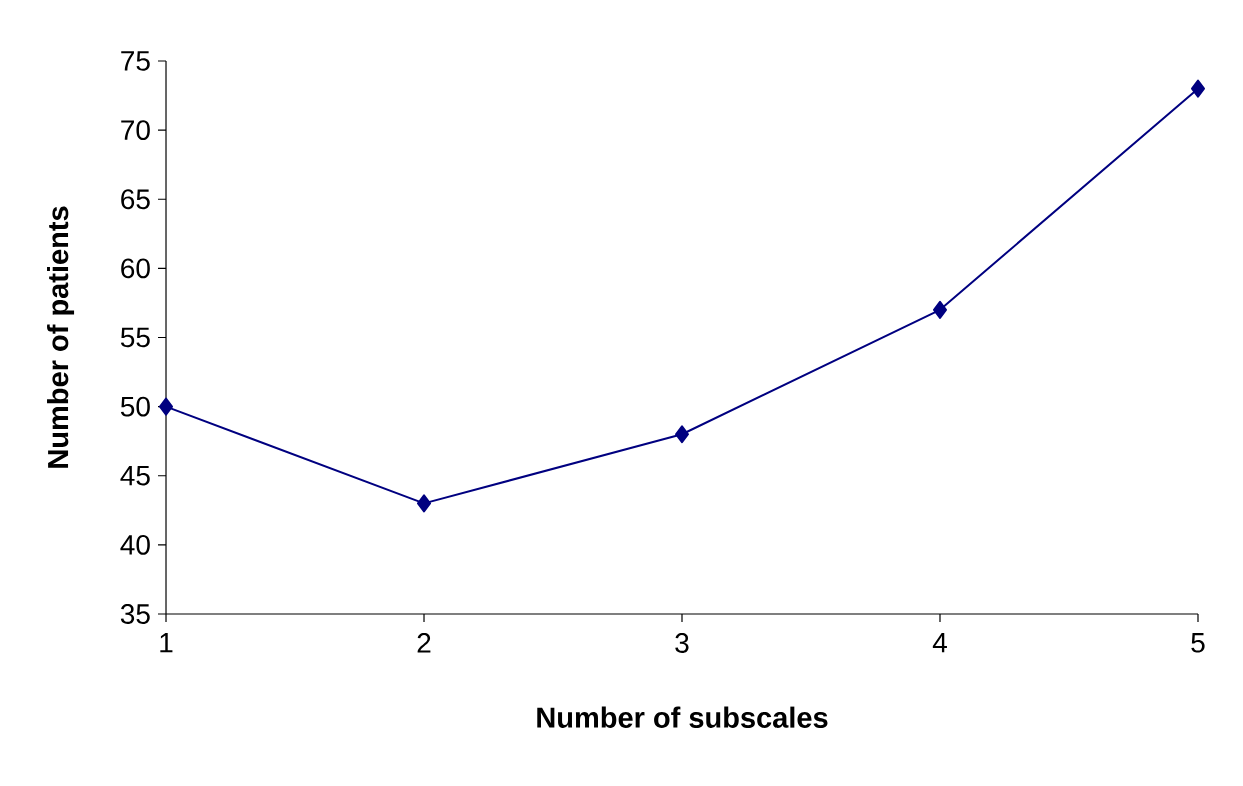 This screenshot has width=1243, height=786. What do you see at coordinates (166, 643) in the screenshot?
I see `x-tick-label: 1` at bounding box center [166, 643].